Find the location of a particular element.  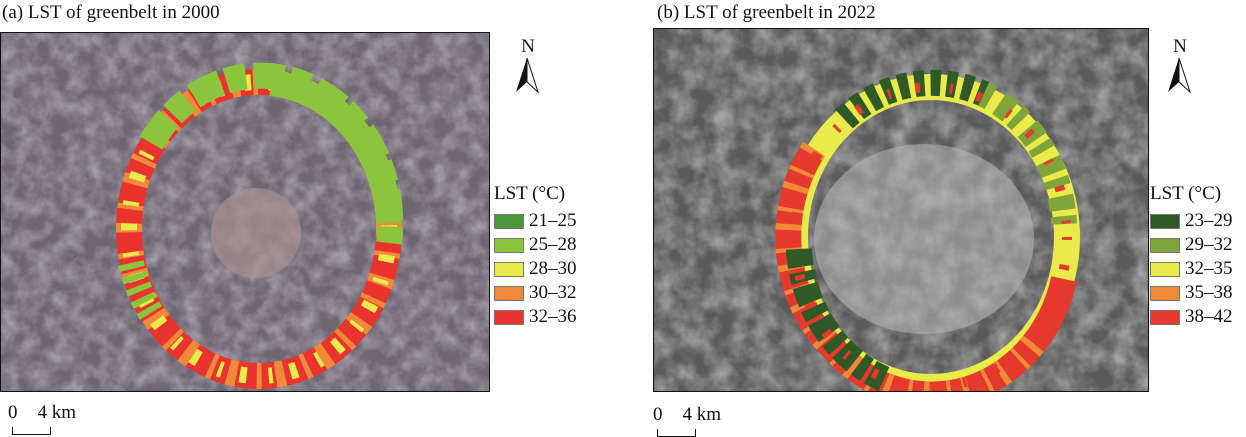

legend-label: 25–28 is located at coordinates (553, 244).